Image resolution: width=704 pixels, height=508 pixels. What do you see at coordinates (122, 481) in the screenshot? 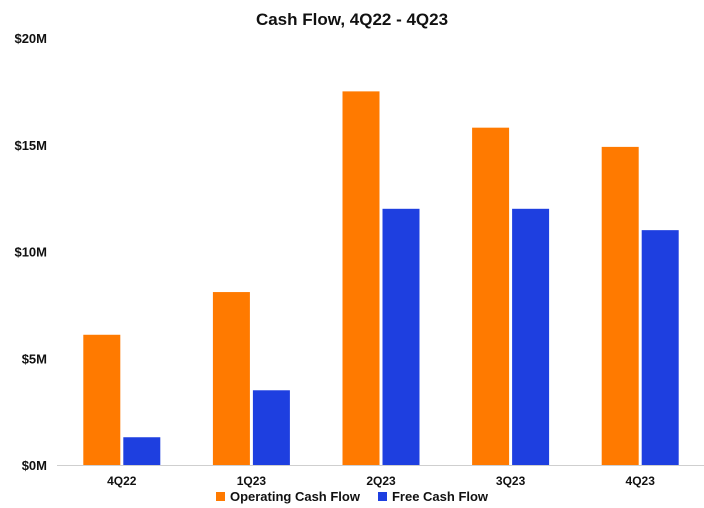
I see `x-tick-label: 4Q22` at bounding box center [122, 481].